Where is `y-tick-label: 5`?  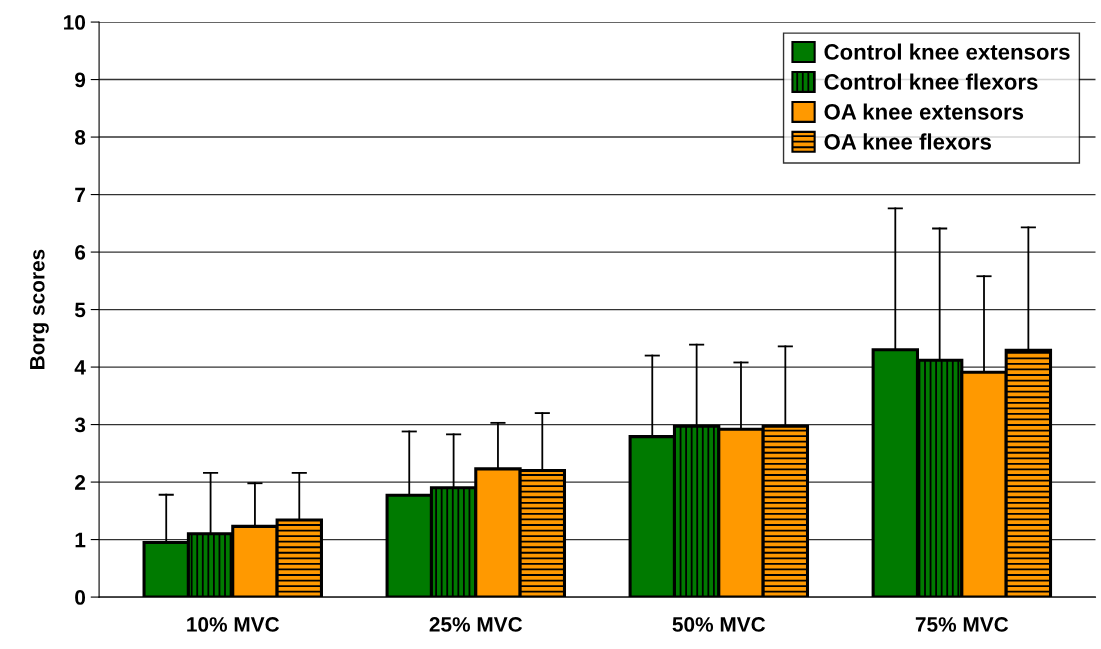 y-tick-label: 5 is located at coordinates (80, 310).